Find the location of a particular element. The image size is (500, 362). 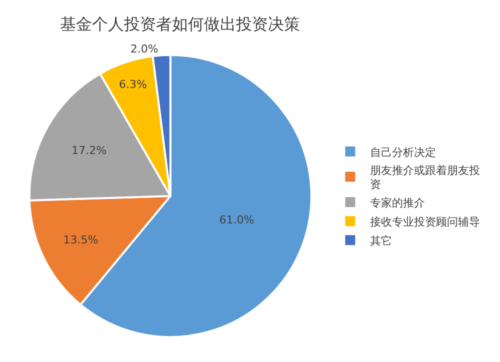

data-label: 2.0% is located at coordinates (144, 49).